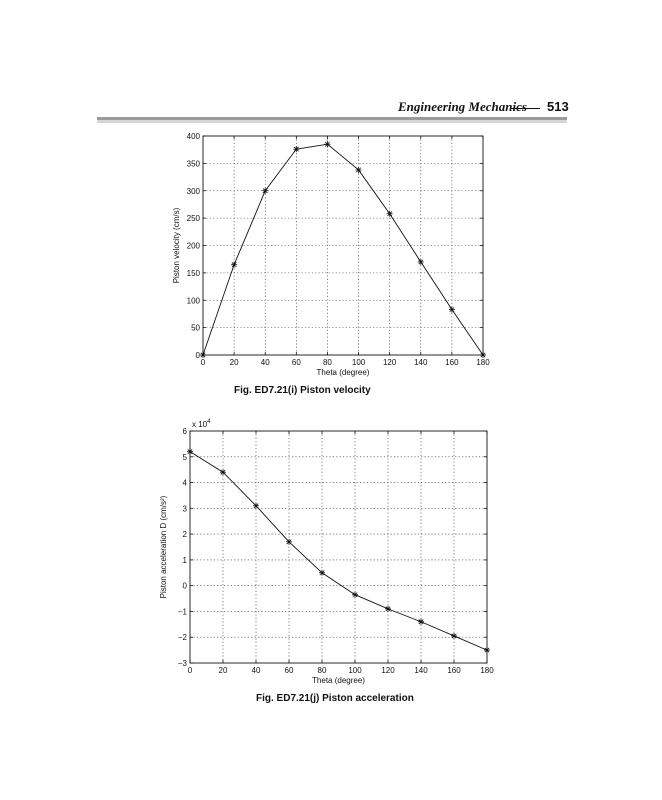  Describe the element at coordinates (185, 457) in the screenshot. I see `y-tick-label: 5` at that location.